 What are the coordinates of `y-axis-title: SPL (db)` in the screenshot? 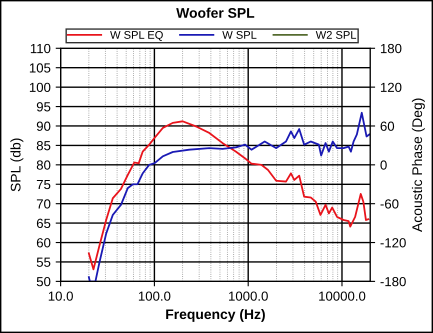 It's located at (17, 165).